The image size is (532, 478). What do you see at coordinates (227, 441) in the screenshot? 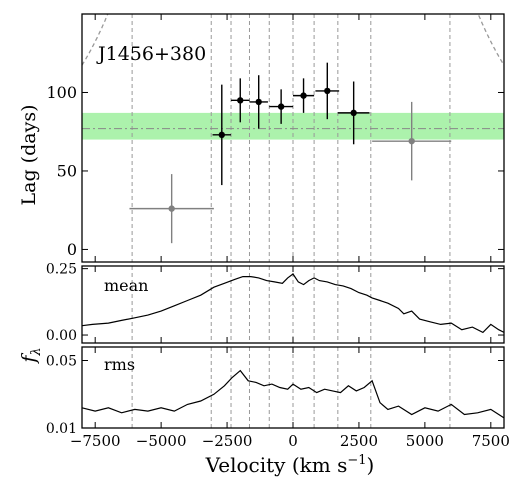
I see `x-tick-label: −2500` at bounding box center [227, 441].